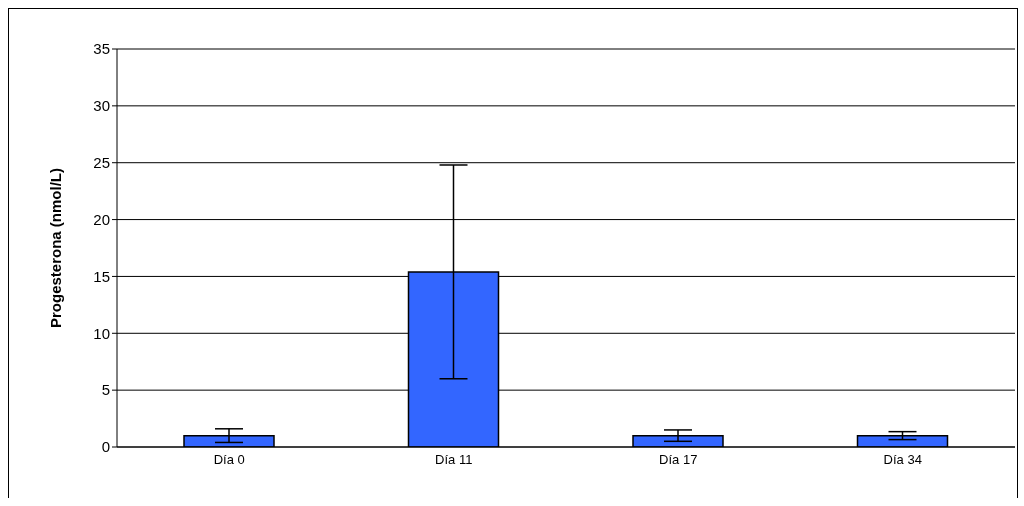 This screenshot has width=1024, height=506. What do you see at coordinates (101, 333) in the screenshot?
I see `y-tick-label: 10` at bounding box center [101, 333].